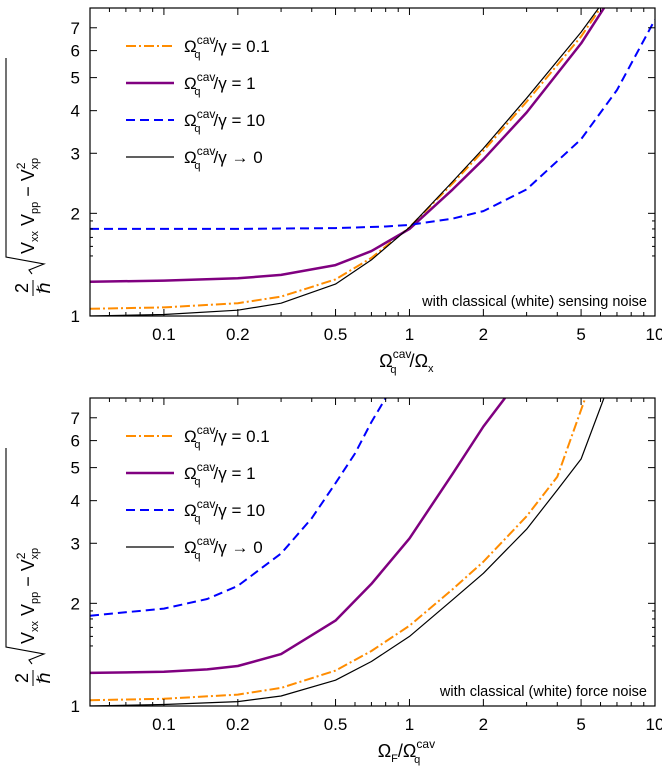  I want to click on x-axis-label: Ωcav q/Ωx, so click(406, 361).